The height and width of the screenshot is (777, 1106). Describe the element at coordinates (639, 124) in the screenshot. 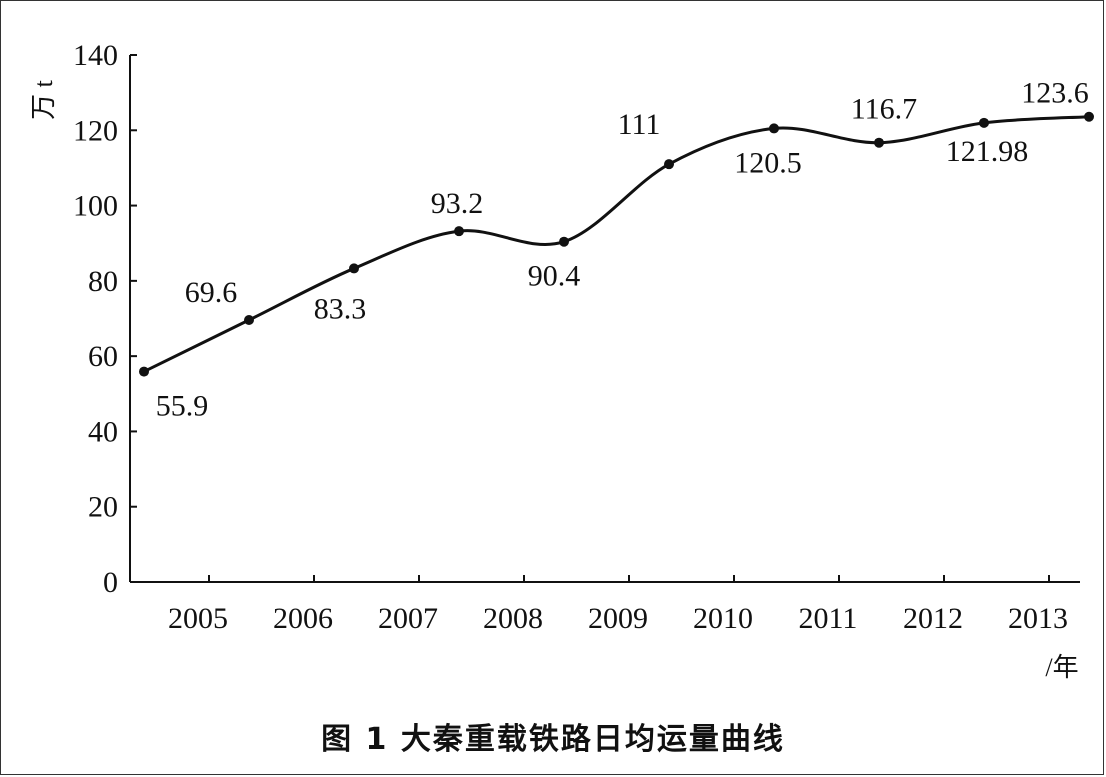

I see `data-label: 111` at that location.